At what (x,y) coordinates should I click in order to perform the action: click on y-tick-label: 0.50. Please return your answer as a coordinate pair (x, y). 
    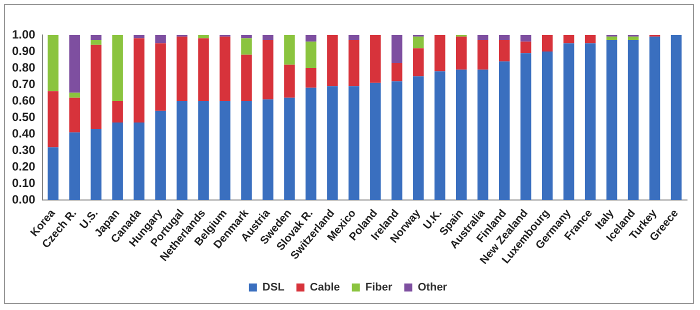
    Looking at the image, I should click on (24, 117).